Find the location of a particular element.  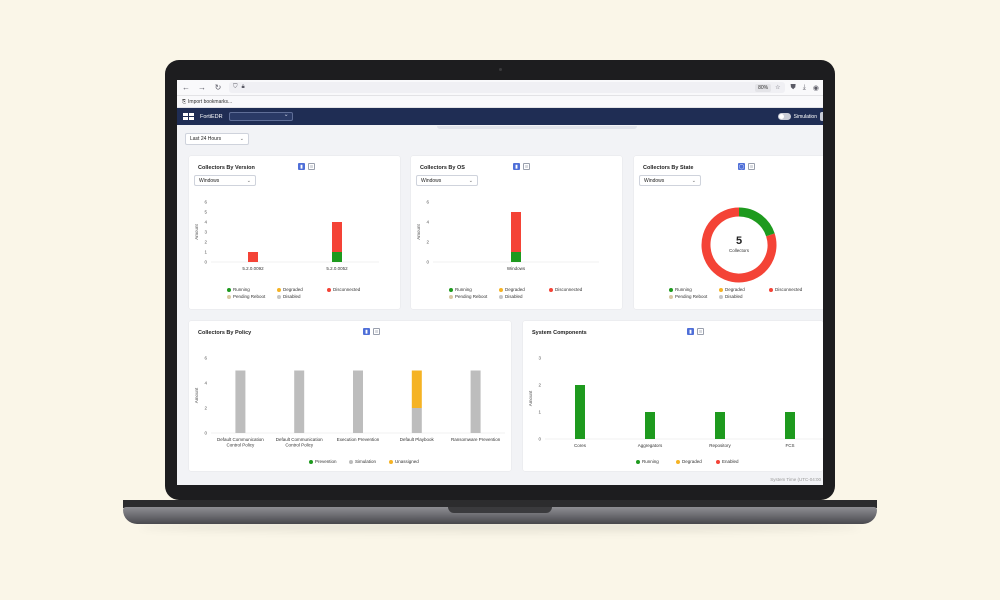

donut-view-icon: ◯ is located at coordinates (741, 166).